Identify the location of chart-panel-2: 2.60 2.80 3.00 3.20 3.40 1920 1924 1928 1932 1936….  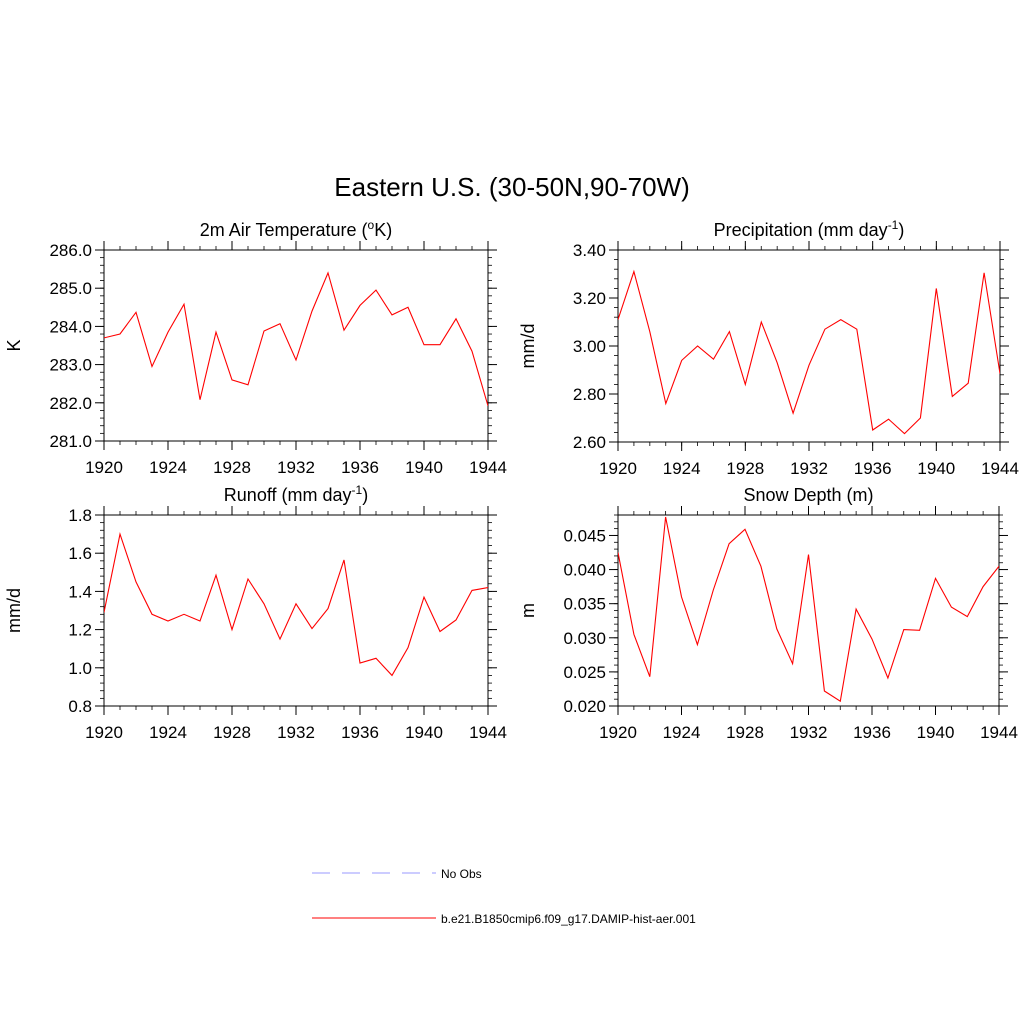
(768, 348).